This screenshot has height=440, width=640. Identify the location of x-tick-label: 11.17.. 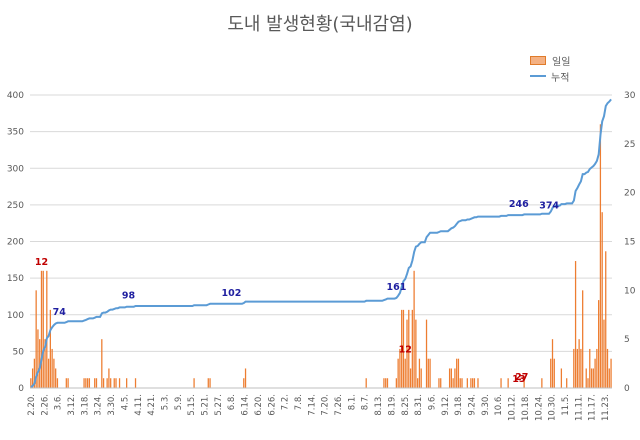
(593, 407).